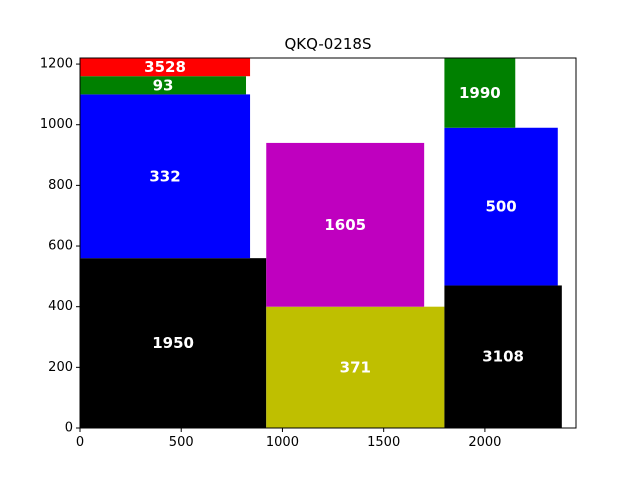 Image resolution: width=640 pixels, height=480 pixels. I want to click on block-1990, so click(480, 93).